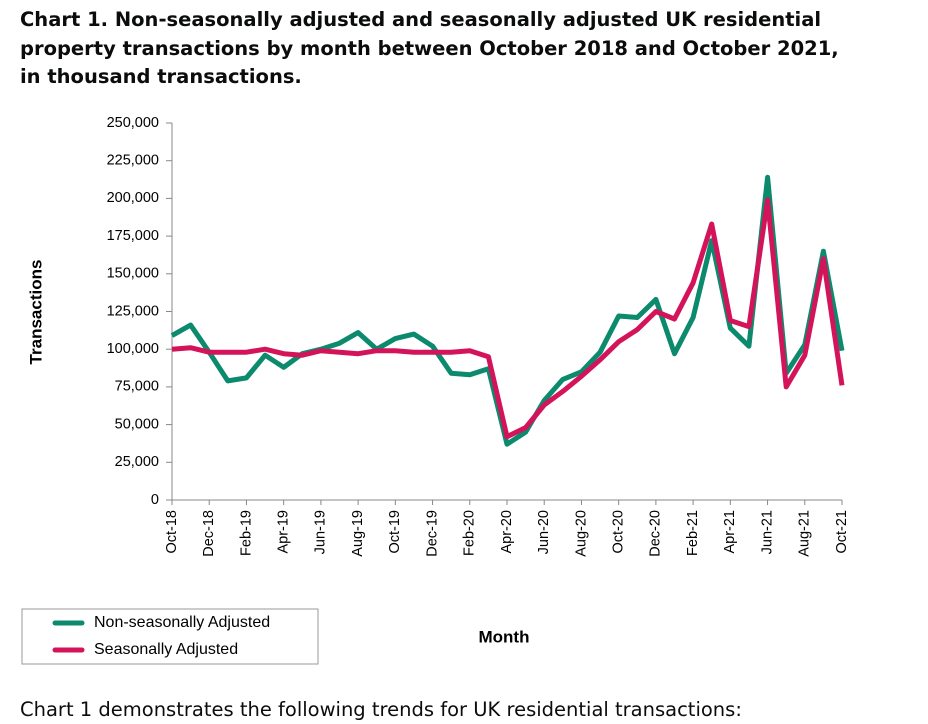  I want to click on x-tick-label: Oct-18, so click(172, 532).